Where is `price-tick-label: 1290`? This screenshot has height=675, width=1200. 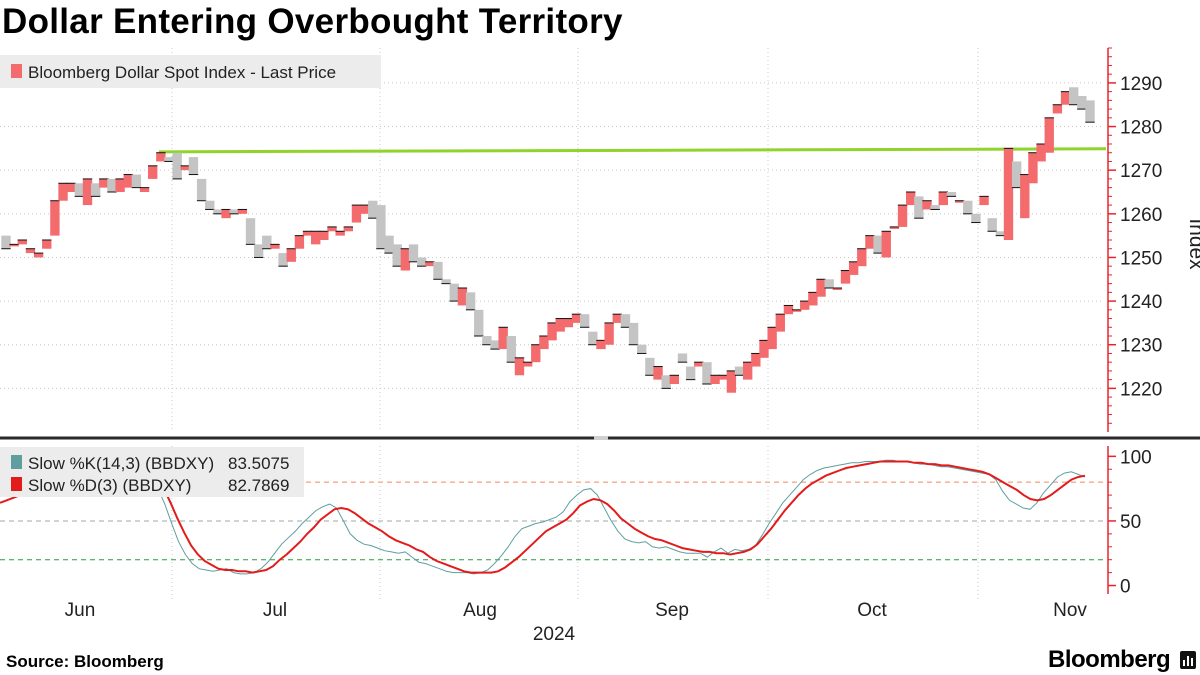 price-tick-label: 1290 is located at coordinates (1141, 84).